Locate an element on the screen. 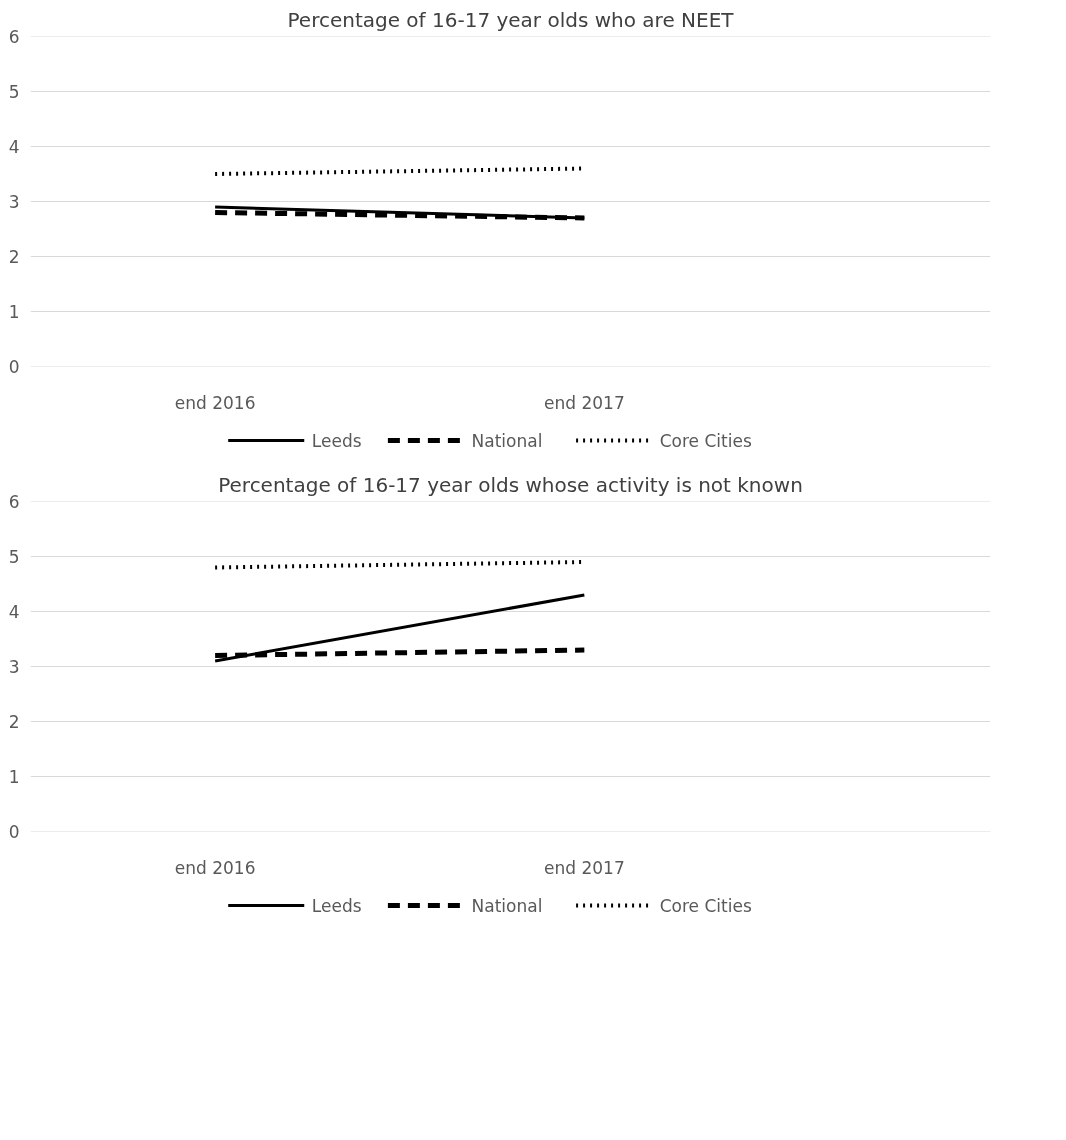  chart-title: Percentage of 16-17 year olds whose activity is not known is located at coordinates (510, 484).